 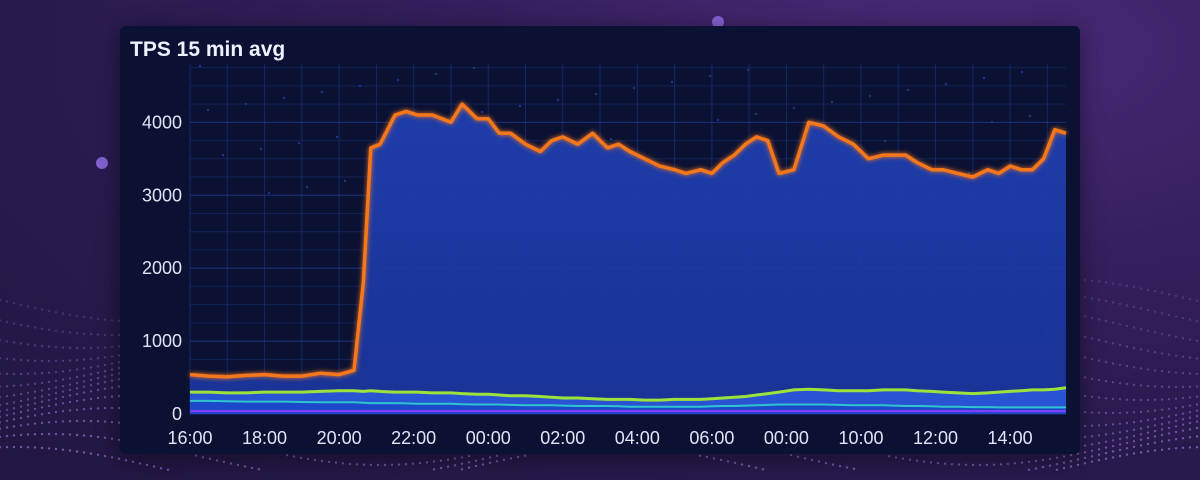 What do you see at coordinates (711, 438) in the screenshot?
I see `x-tick-label: 06:00` at bounding box center [711, 438].